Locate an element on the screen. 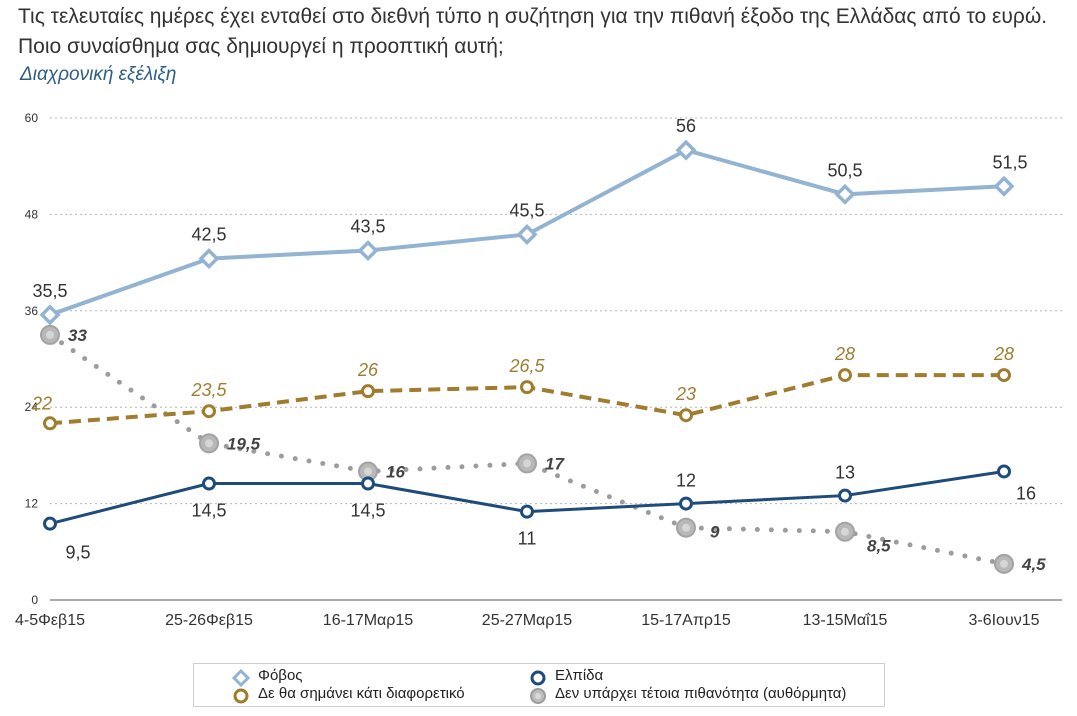  legend-label-hope: Ελπίδα is located at coordinates (579, 675).